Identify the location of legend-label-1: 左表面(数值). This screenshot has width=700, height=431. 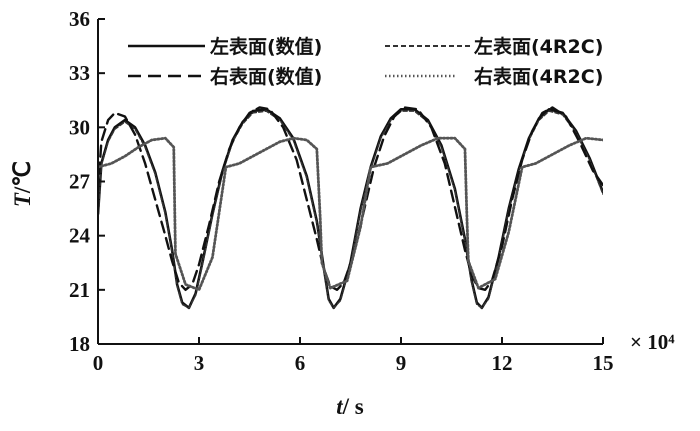
(266, 46).